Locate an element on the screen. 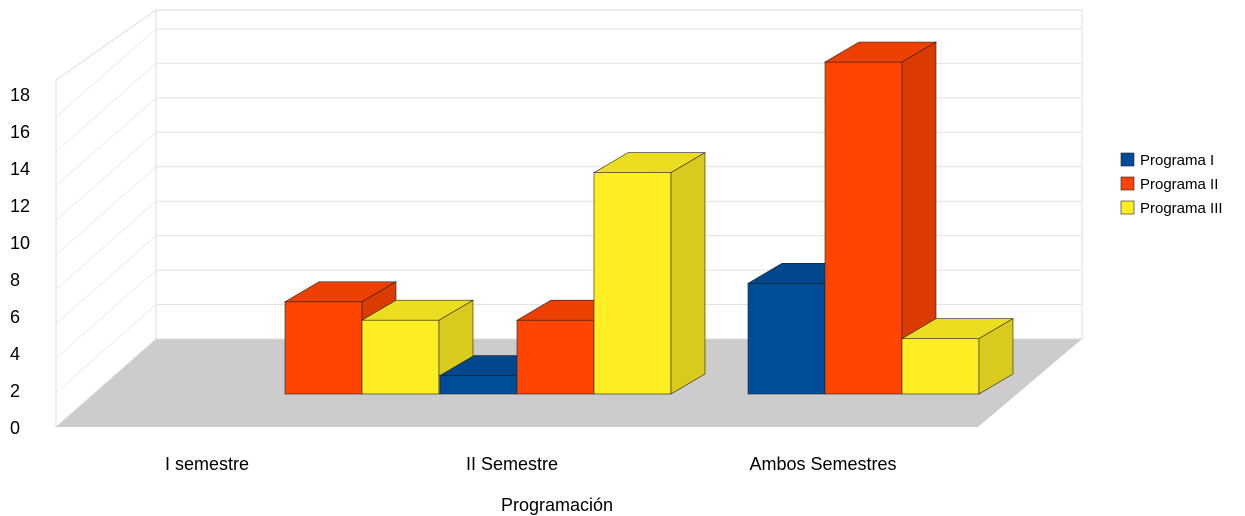  y-tick-label: 16 is located at coordinates (20, 132).